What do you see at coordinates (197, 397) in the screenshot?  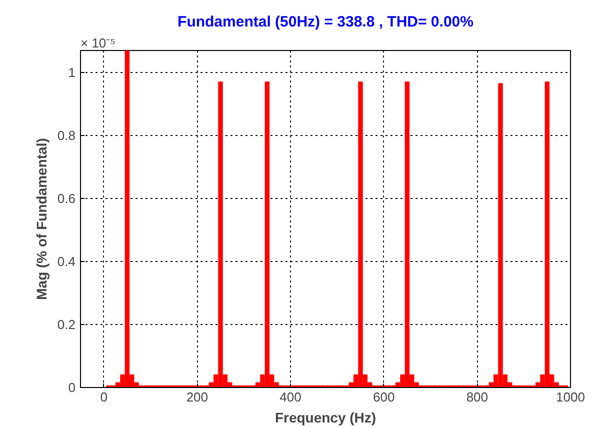 I see `x-tick-label: 200` at bounding box center [197, 397].